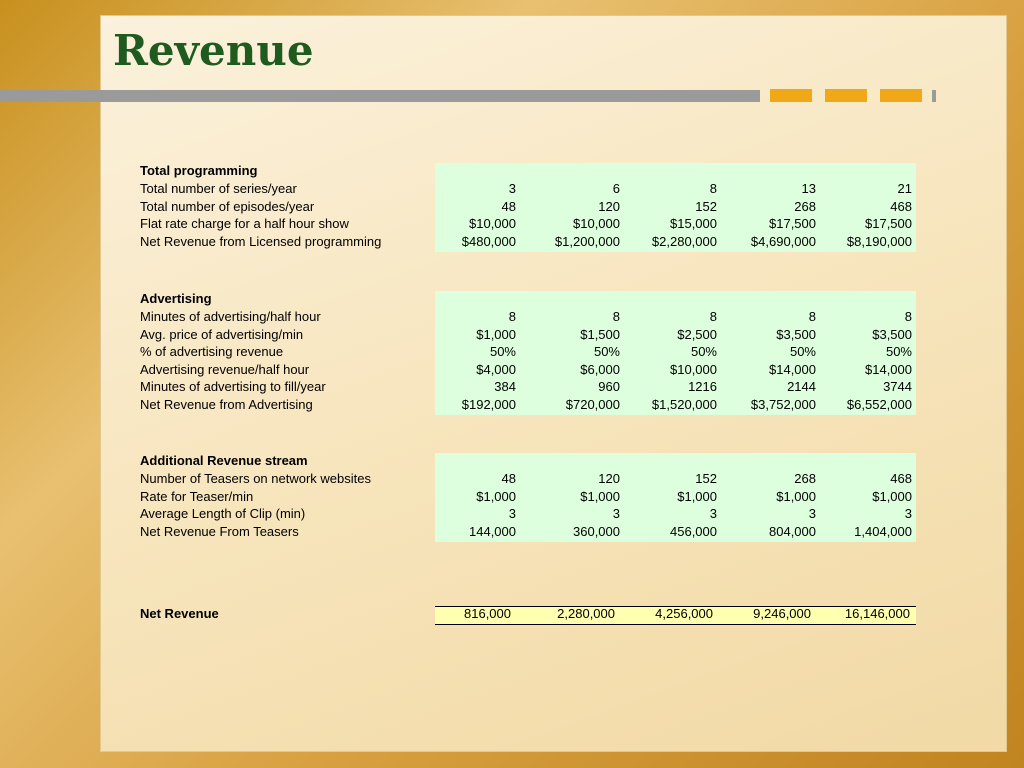  What do you see at coordinates (227, 206) in the screenshot?
I see `row-label: Total number of episodes/year` at bounding box center [227, 206].